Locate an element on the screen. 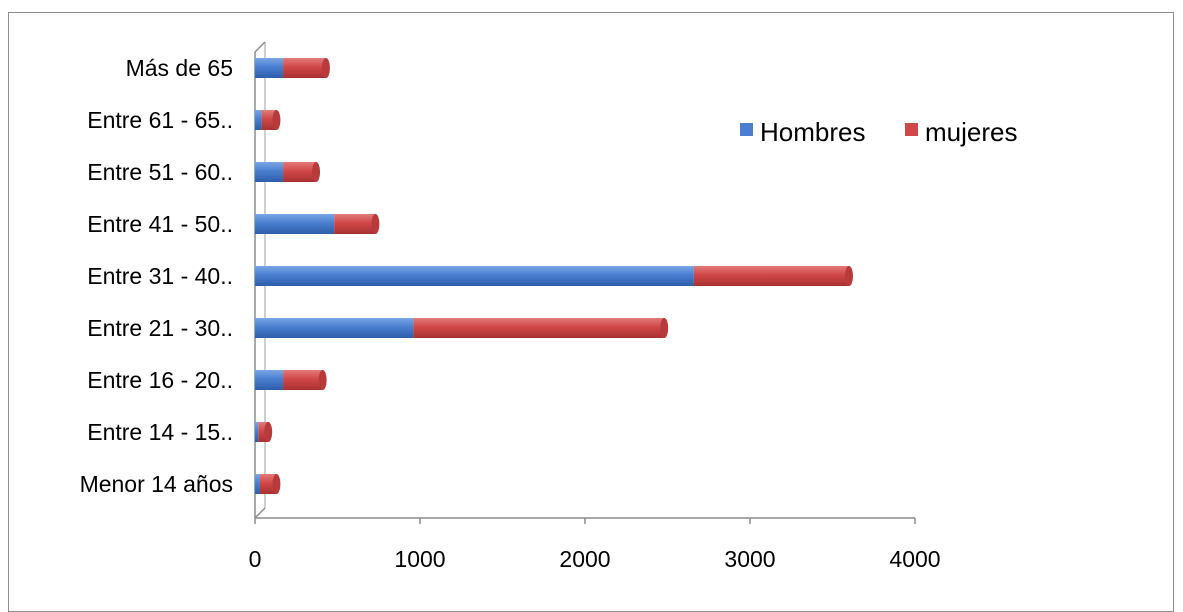 Image resolution: width=1183 pixels, height=612 pixels. axis-corner-bottom is located at coordinates (260, 513).